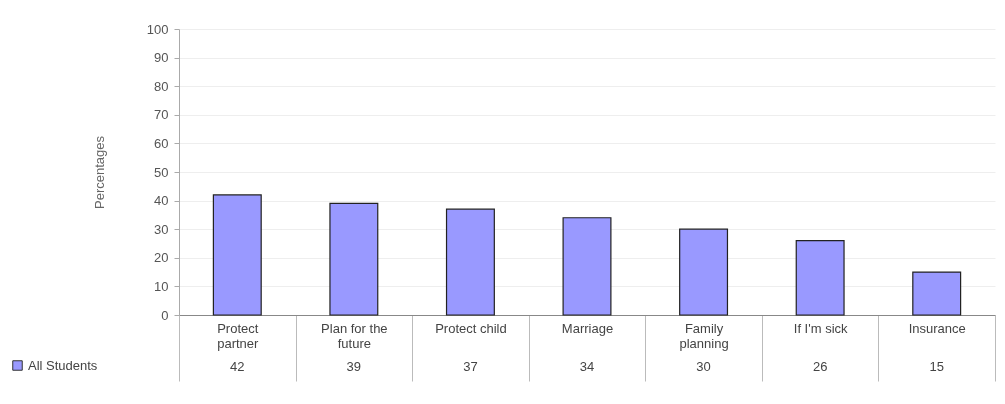 This screenshot has width=1005, height=404. Describe the element at coordinates (587, 328) in the screenshot. I see `x-tick-label: Marriage` at that location.